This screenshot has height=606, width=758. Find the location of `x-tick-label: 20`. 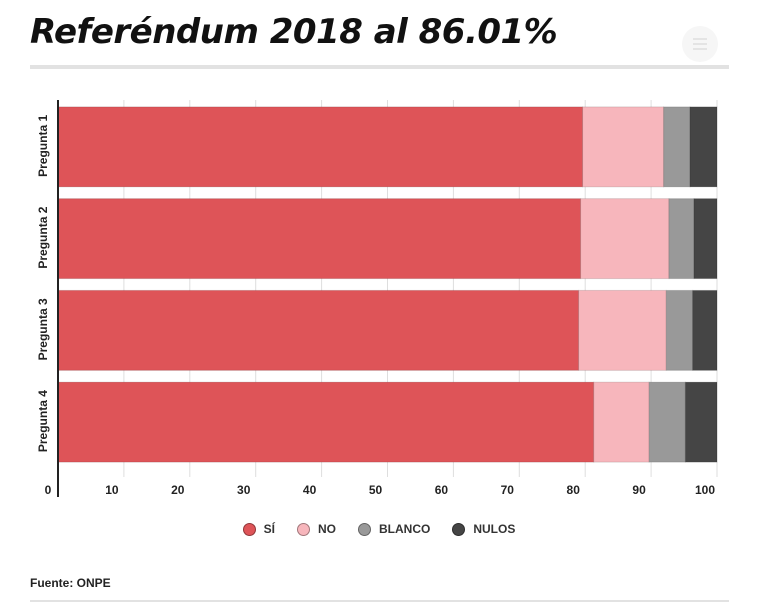

x-tick-label: 20 is located at coordinates (178, 490).